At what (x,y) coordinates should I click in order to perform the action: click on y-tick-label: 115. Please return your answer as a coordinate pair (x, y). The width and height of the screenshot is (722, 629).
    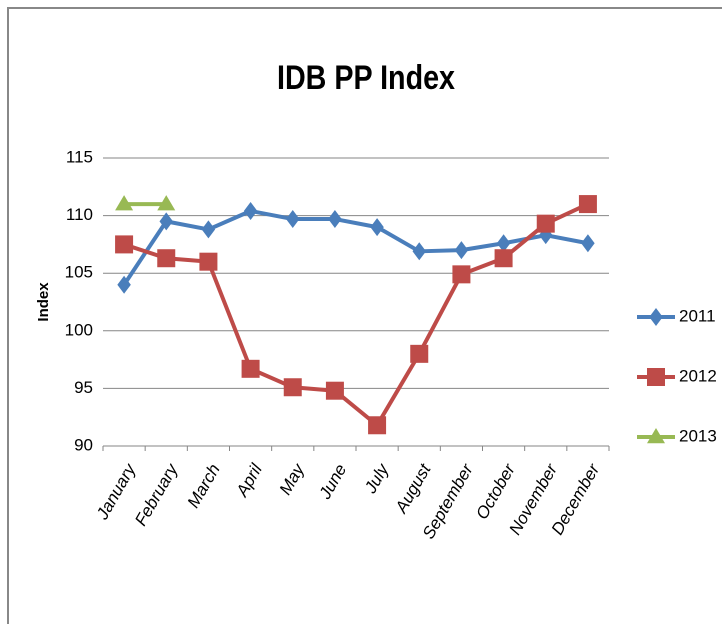
    Looking at the image, I should click on (79, 156).